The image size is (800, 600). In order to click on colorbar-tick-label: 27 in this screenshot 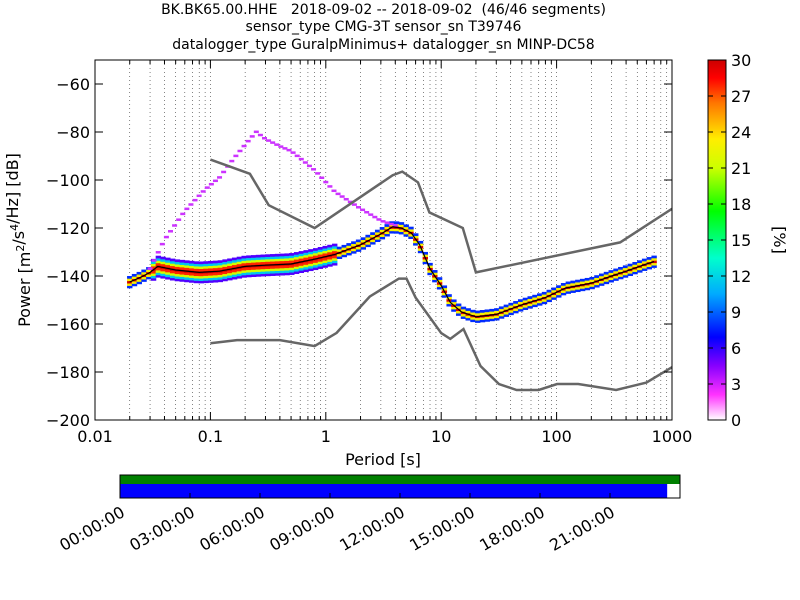, I will do `click(741, 96)`.